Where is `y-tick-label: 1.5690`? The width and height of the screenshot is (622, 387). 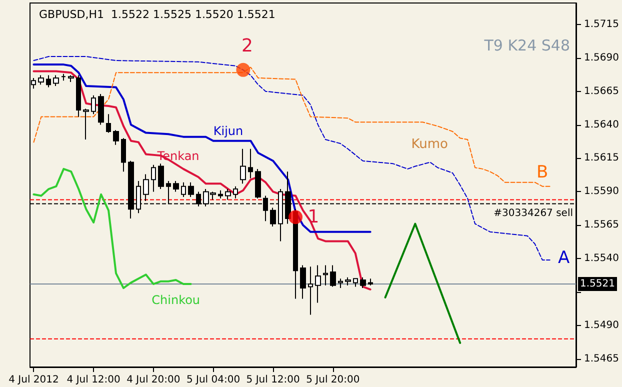
y-tick-label: 1.5690 is located at coordinates (602, 58).